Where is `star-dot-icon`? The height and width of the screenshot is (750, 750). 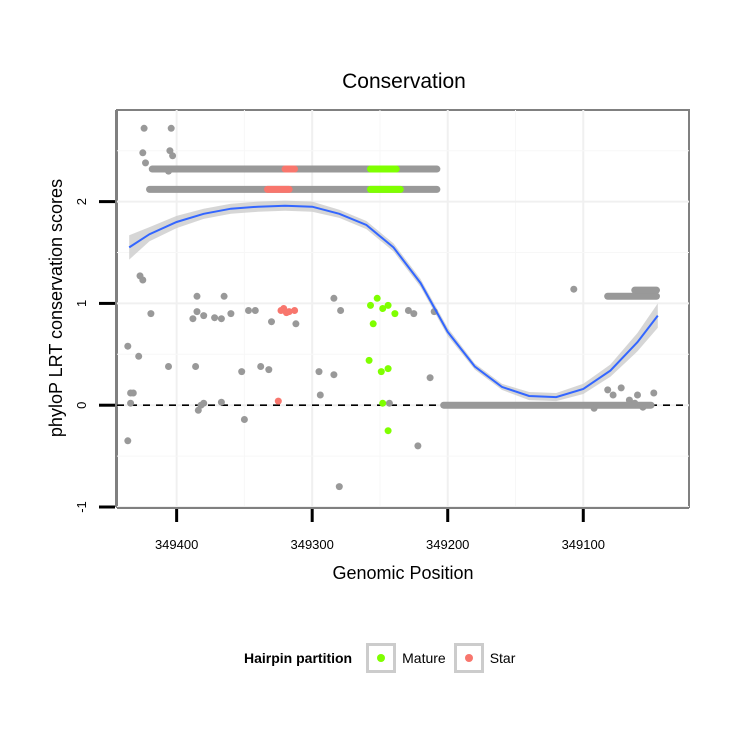
star-dot-icon is located at coordinates (468, 658).